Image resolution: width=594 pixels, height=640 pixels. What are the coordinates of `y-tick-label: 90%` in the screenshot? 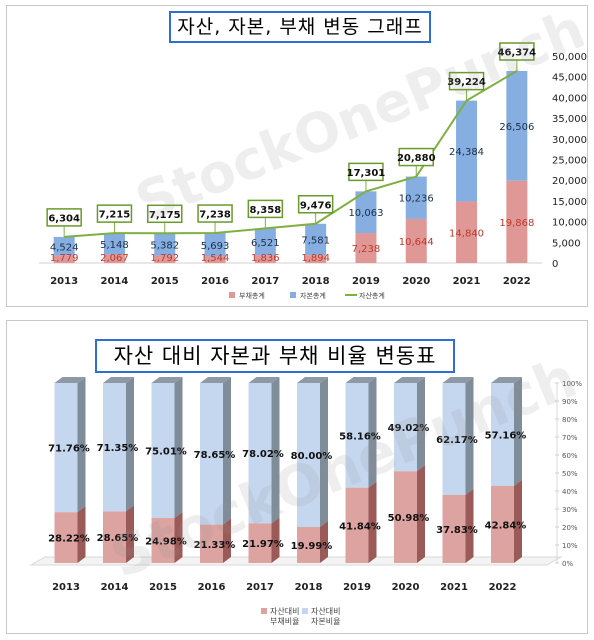 It's located at (570, 402).